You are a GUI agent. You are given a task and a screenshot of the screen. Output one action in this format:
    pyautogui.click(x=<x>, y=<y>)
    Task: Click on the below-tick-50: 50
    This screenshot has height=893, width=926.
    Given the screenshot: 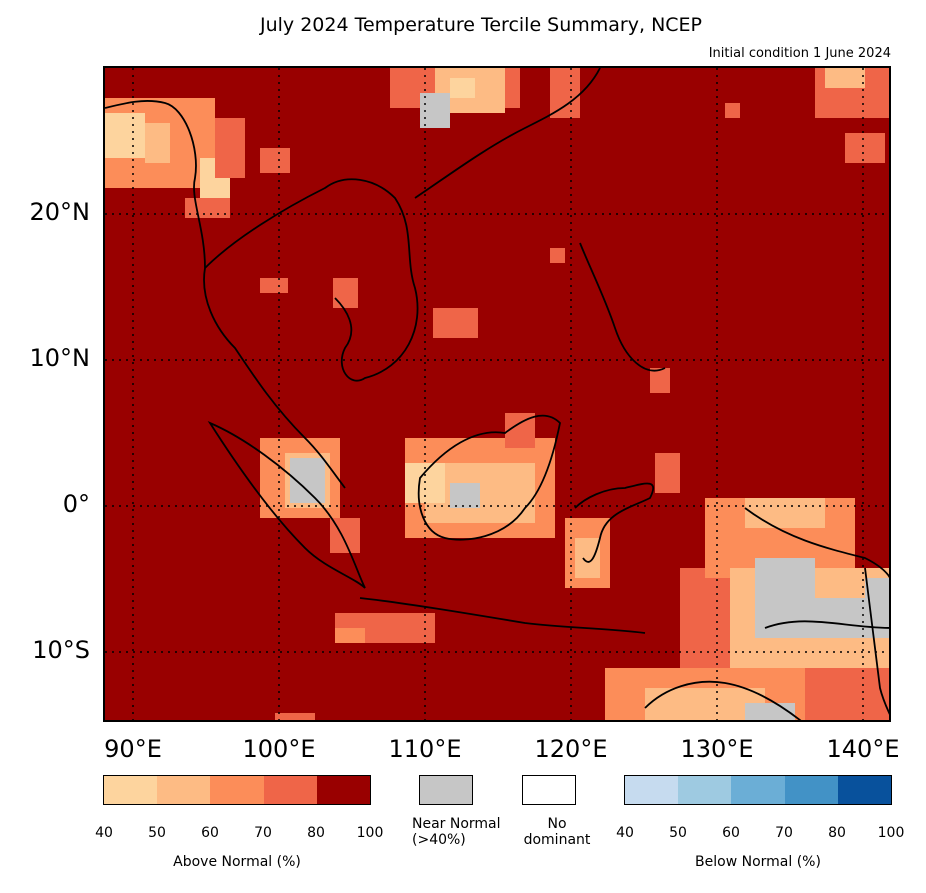 What is the action you would take?
    pyautogui.click(x=678, y=833)
    